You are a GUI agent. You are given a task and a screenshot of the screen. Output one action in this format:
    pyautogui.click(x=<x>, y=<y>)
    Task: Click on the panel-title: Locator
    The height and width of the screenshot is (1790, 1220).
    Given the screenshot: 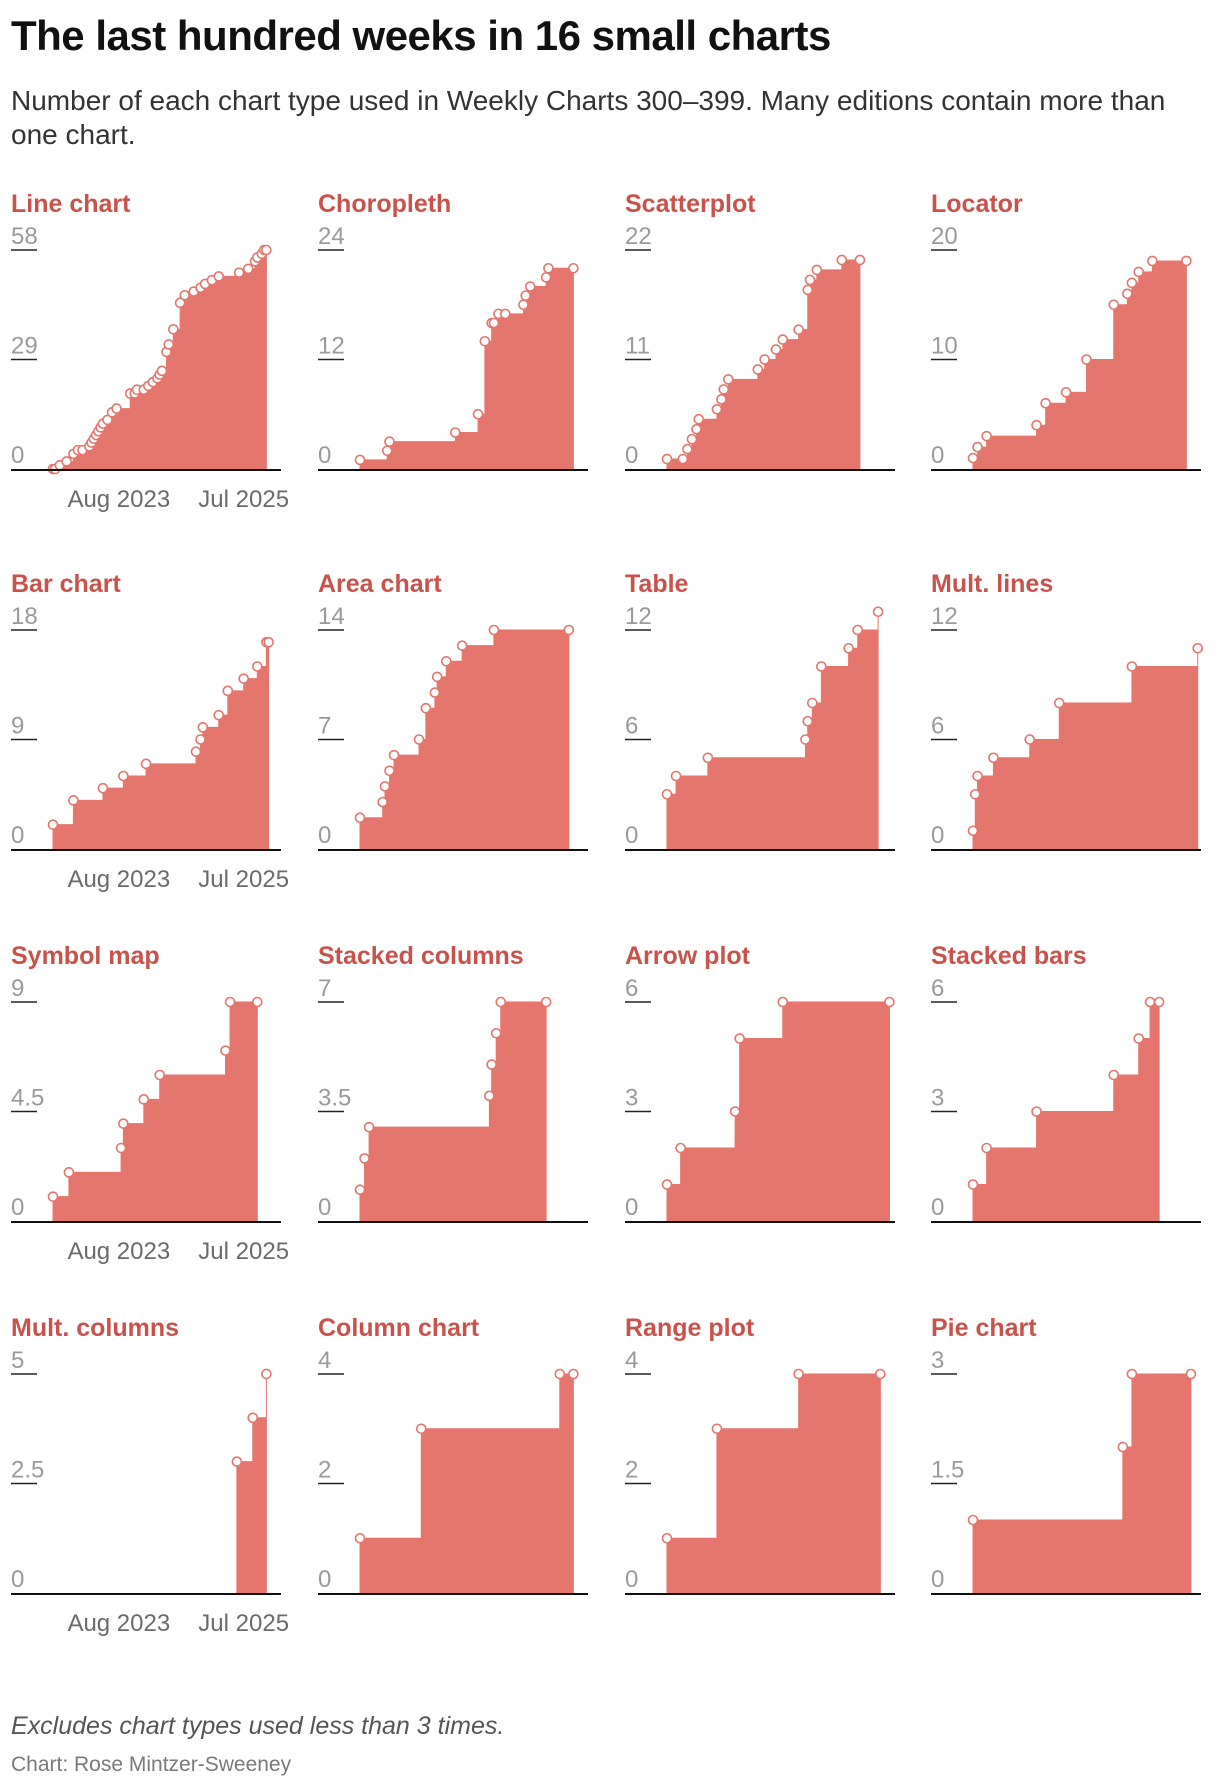 What is the action you would take?
    pyautogui.click(x=977, y=204)
    